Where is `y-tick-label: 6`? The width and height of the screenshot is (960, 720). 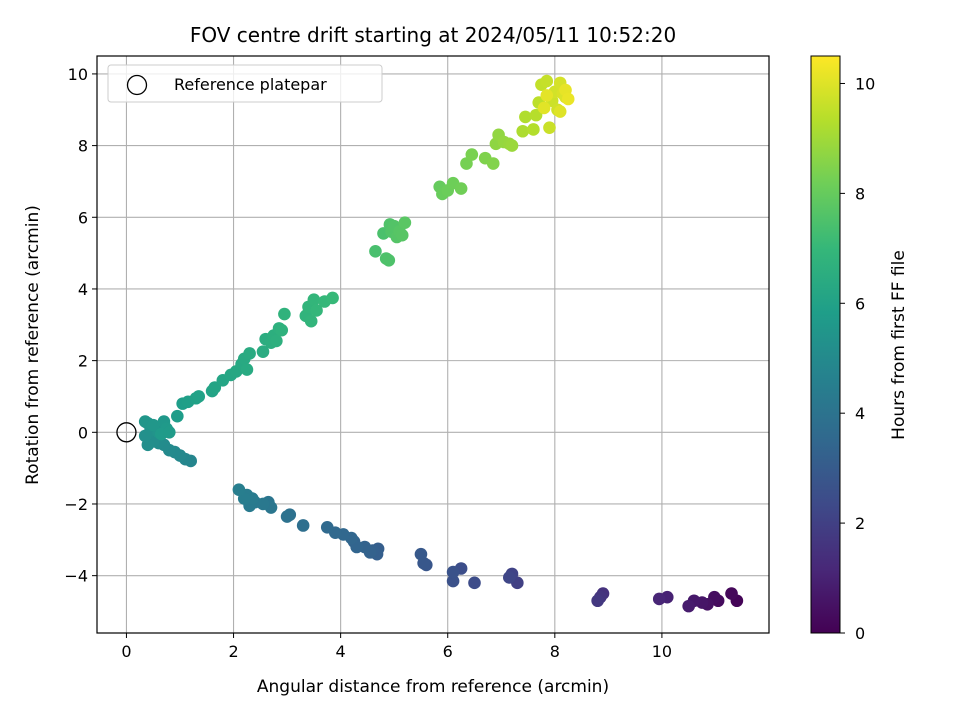 y-tick-label: 6 is located at coordinates (83, 217).